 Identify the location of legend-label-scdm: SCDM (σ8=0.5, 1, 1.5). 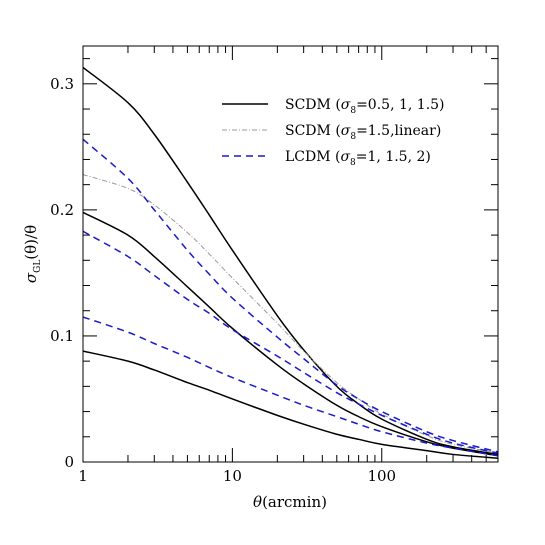
(365, 106).